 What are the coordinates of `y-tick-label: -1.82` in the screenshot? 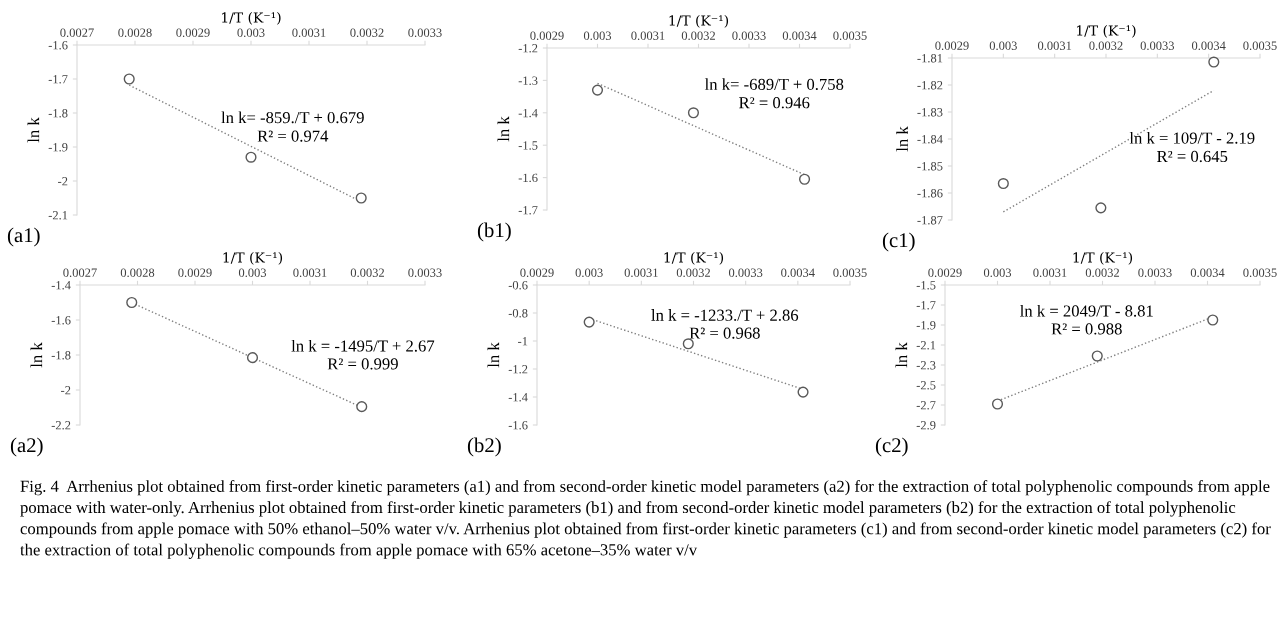 It's located at (930, 85).